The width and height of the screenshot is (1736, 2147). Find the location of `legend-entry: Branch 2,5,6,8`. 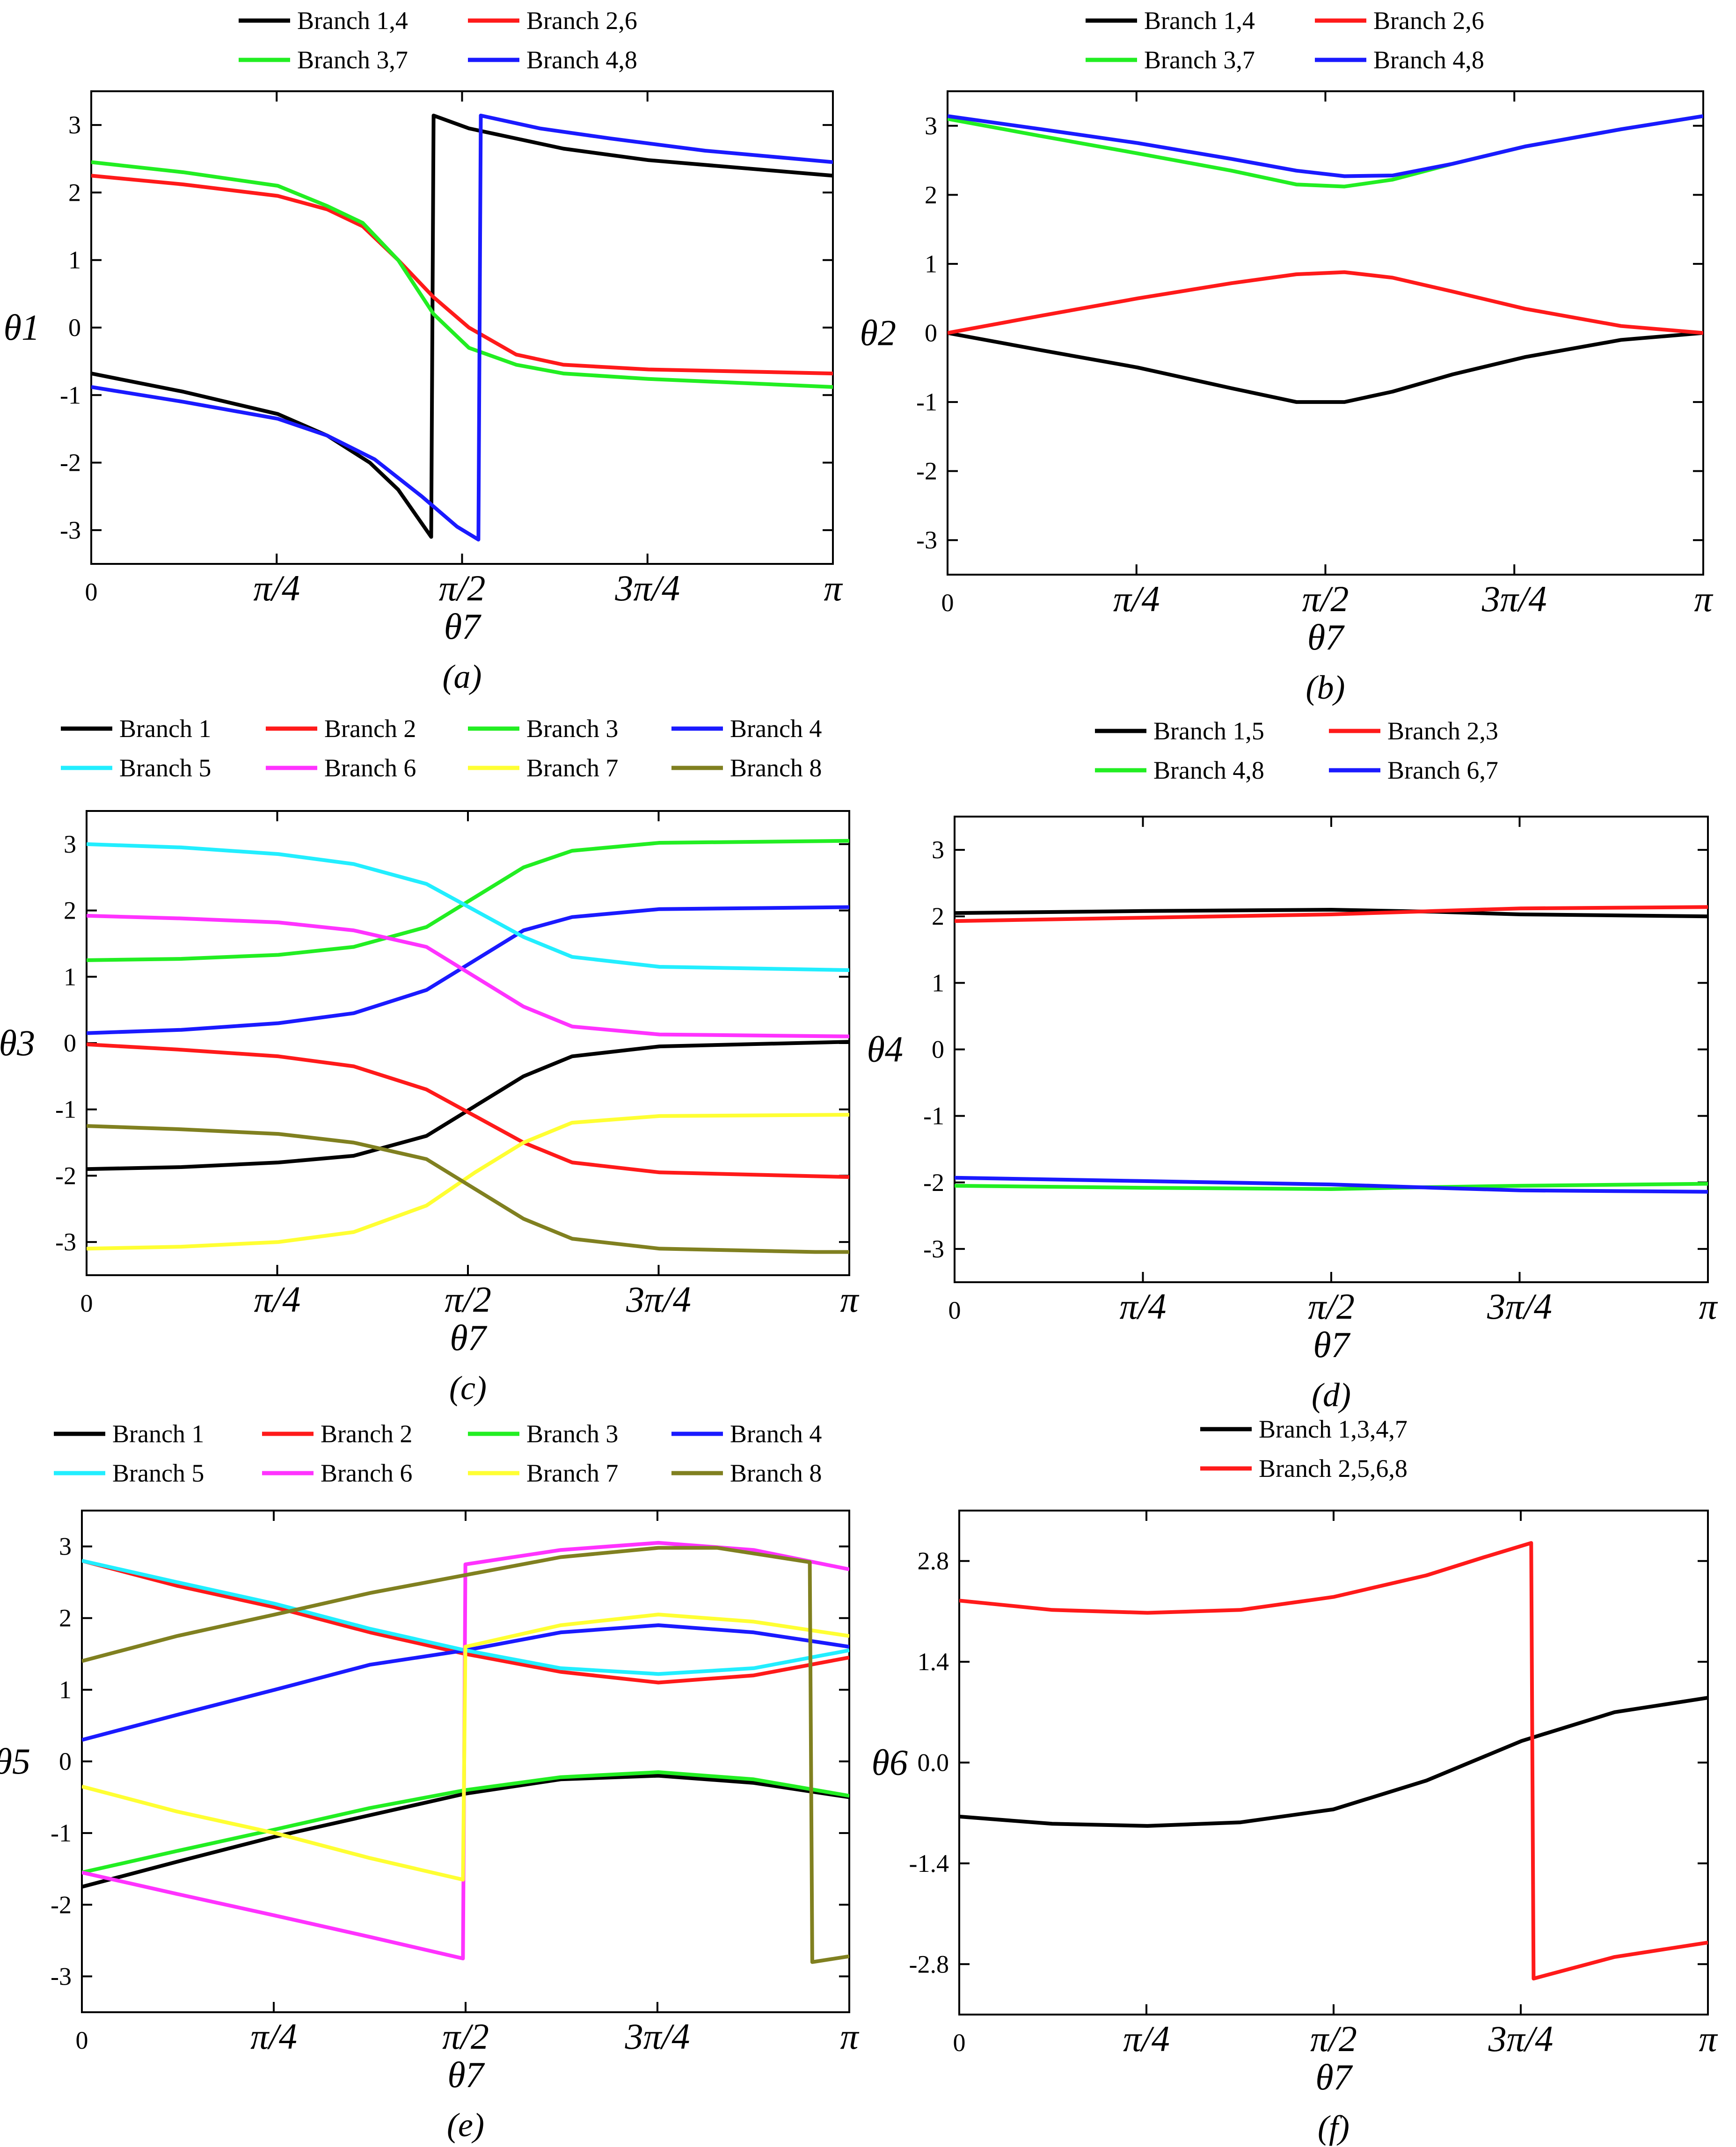

legend-entry: Branch 2,5,6,8 is located at coordinates (1334, 1468).